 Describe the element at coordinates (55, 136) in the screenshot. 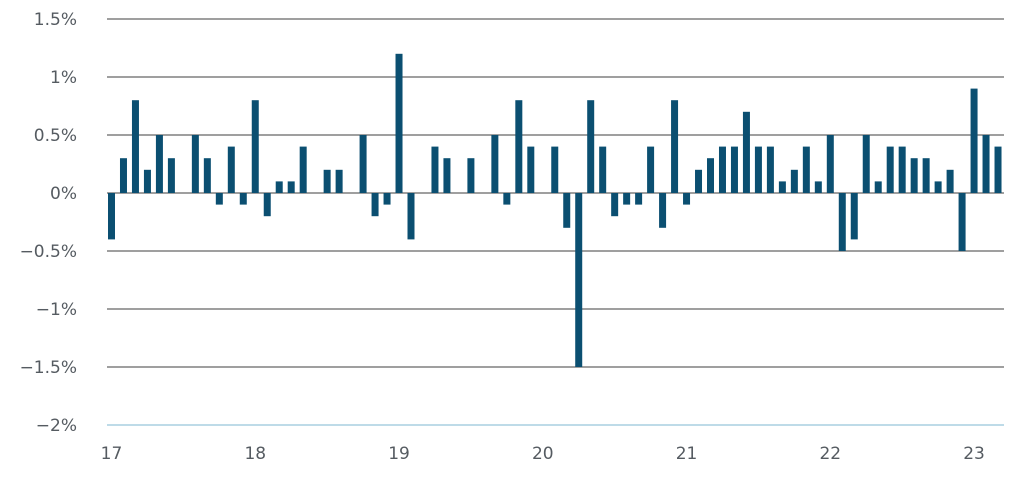

I see `y-tick-label: 0.5%` at that location.